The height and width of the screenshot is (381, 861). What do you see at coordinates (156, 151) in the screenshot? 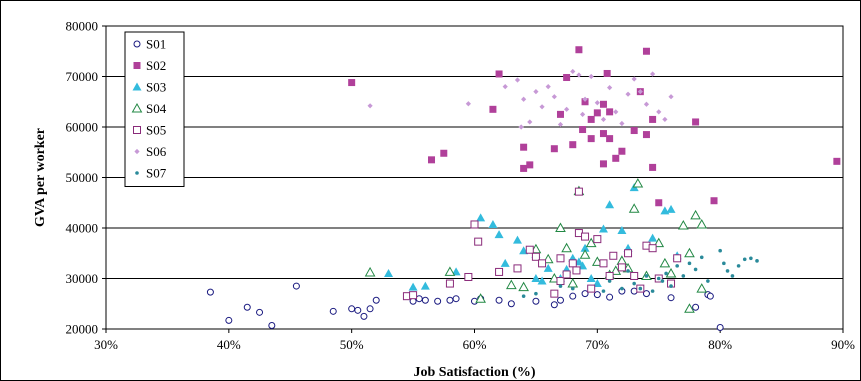
I see `legend-label-s06: S06` at bounding box center [156, 151].